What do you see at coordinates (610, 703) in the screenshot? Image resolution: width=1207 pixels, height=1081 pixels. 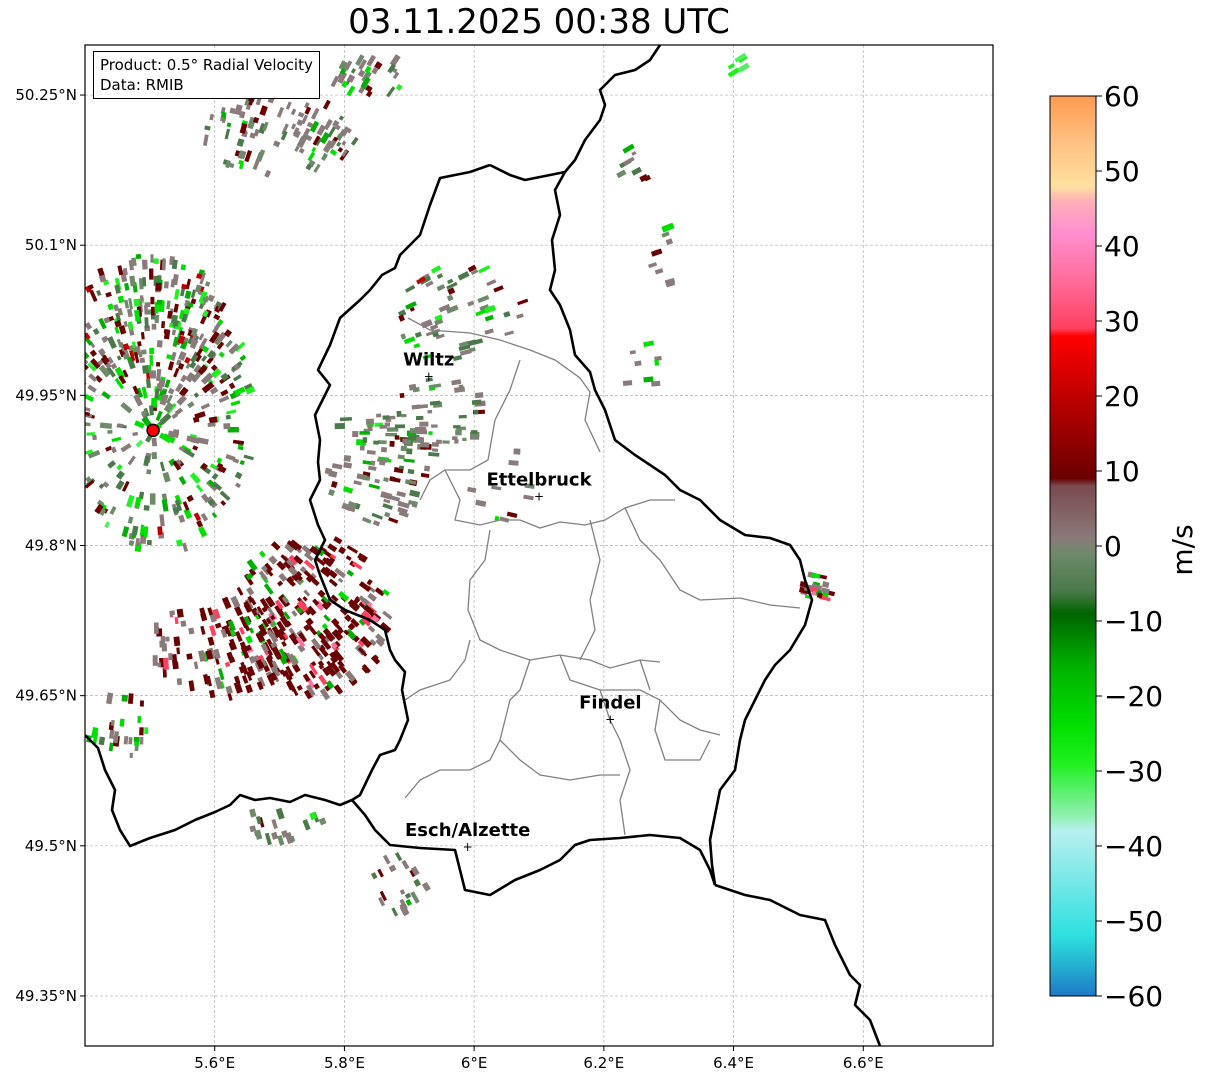 I see `city-label: Findel` at bounding box center [610, 703].